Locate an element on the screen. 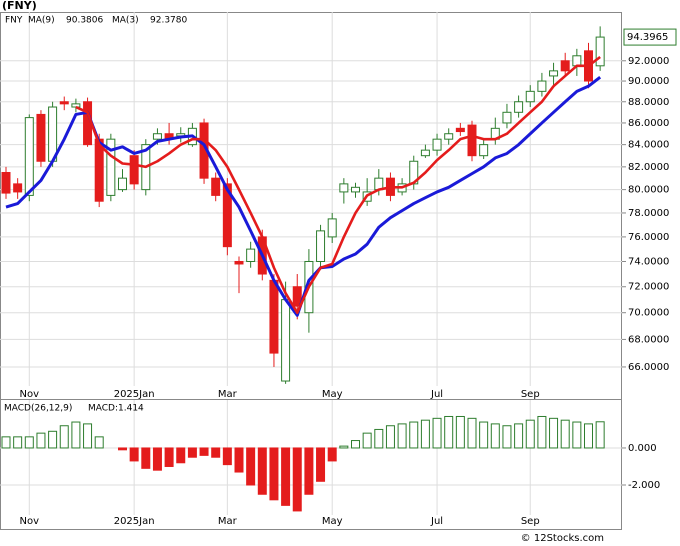  legend-value: MACD:1.414 is located at coordinates (116, 409).